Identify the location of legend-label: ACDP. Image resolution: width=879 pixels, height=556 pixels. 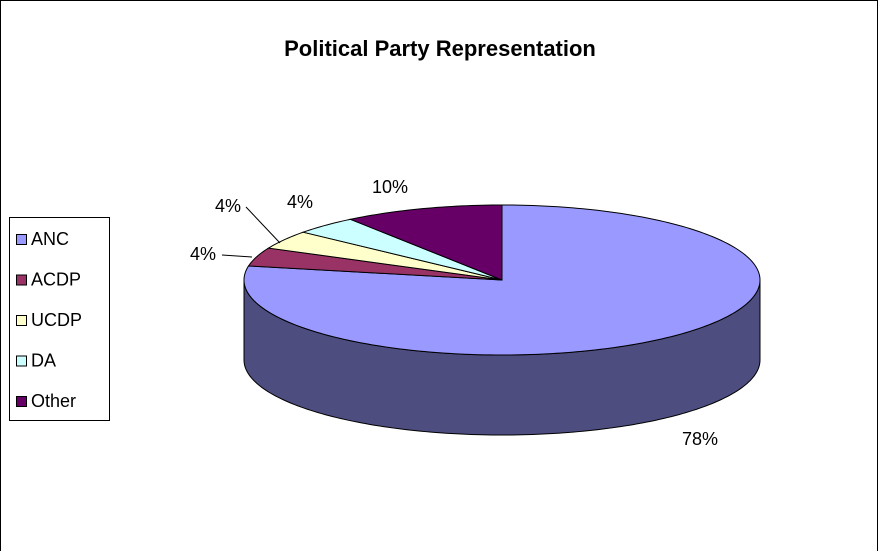
(56, 279).